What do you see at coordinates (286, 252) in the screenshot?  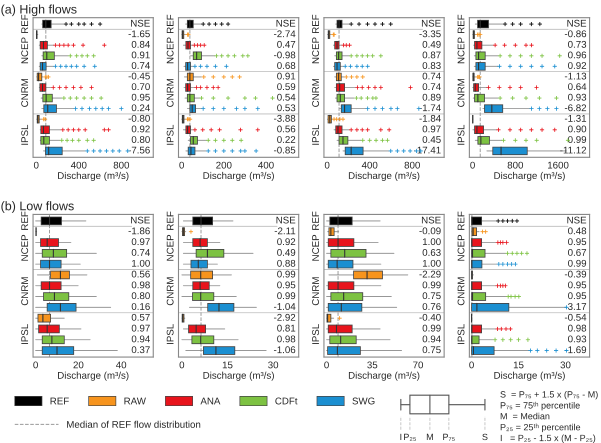 I see `annotation: 0.49` at bounding box center [286, 252].